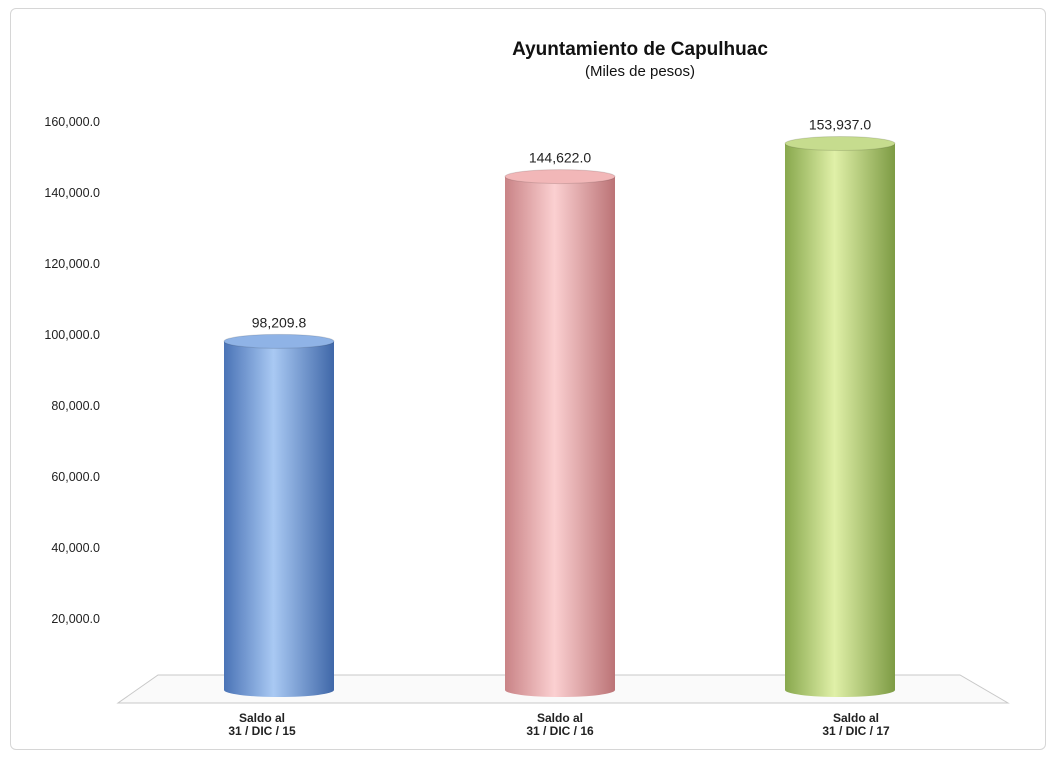  What do you see at coordinates (75, 548) in the screenshot?
I see `y-tick-label: 40,000.0` at bounding box center [75, 548].